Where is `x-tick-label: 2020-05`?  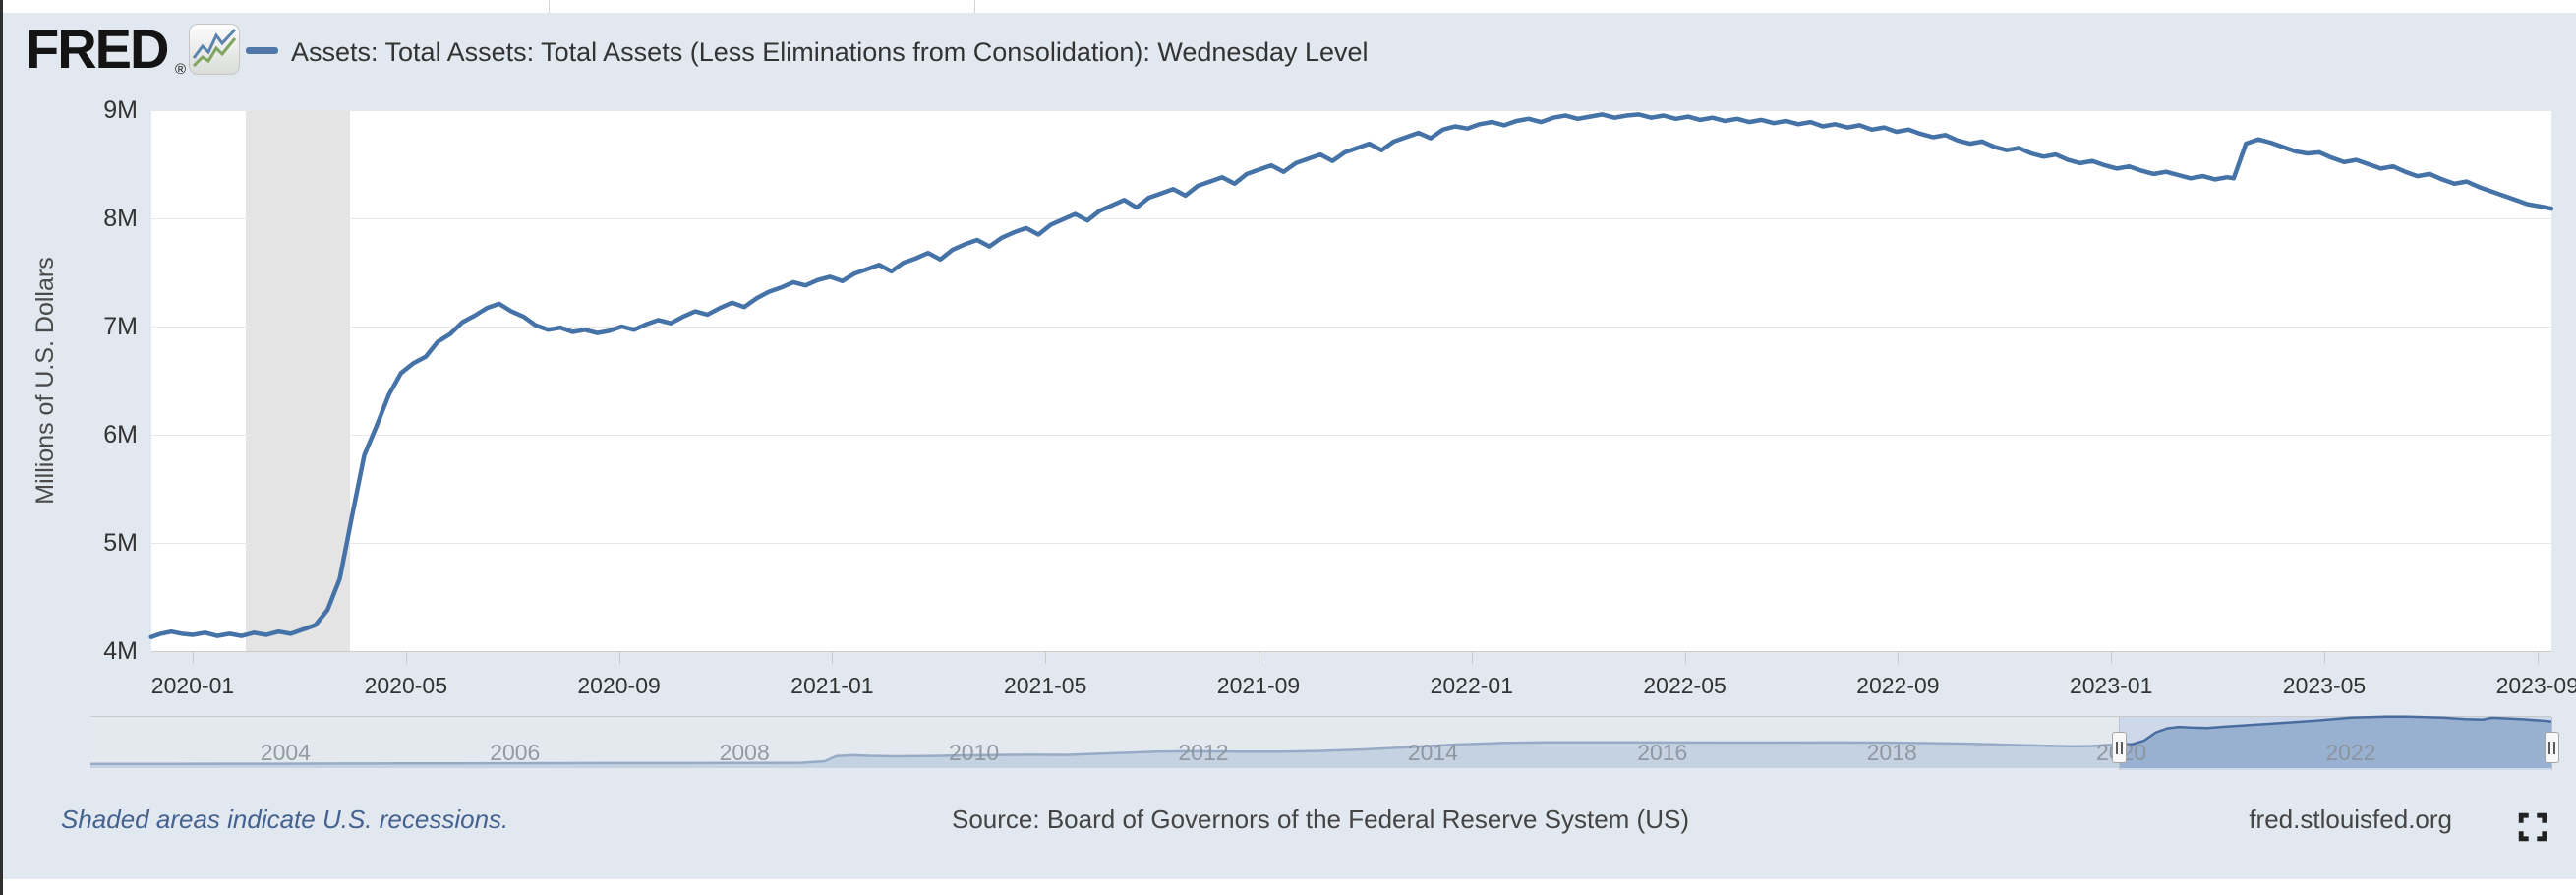
x-tick-label: 2020-05 is located at coordinates (405, 685).